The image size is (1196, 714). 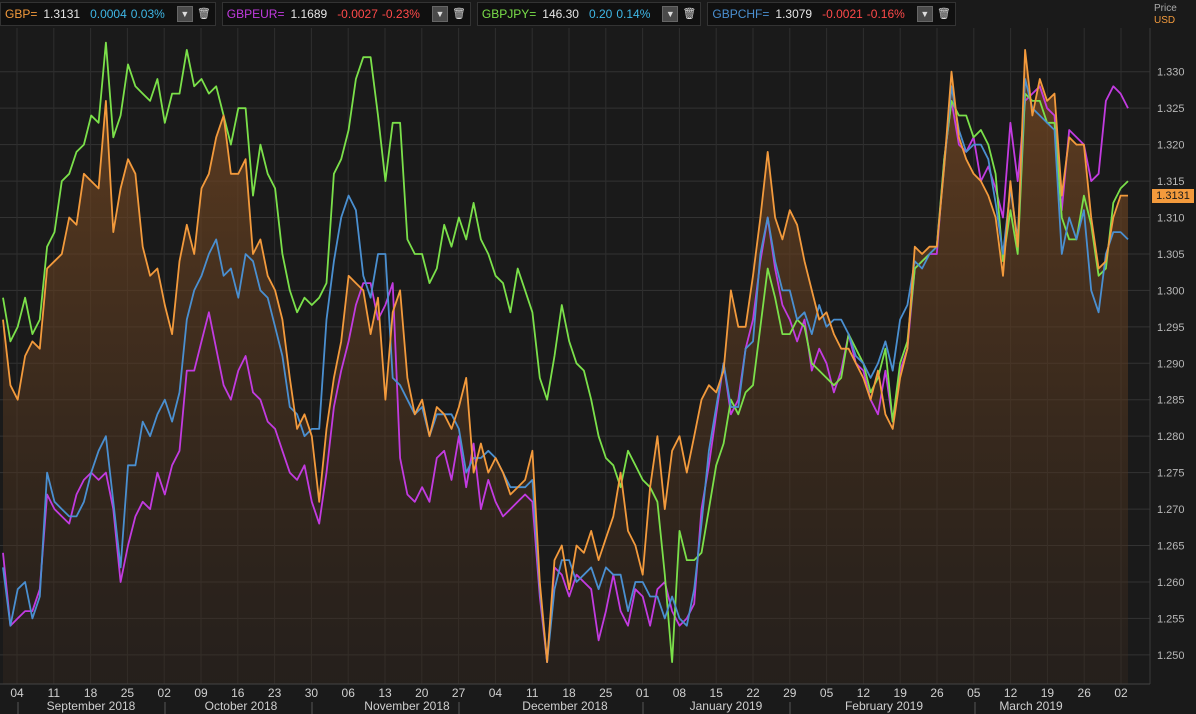 What do you see at coordinates (147, 14) in the screenshot?
I see `legend-pct: 0.03%` at bounding box center [147, 14].